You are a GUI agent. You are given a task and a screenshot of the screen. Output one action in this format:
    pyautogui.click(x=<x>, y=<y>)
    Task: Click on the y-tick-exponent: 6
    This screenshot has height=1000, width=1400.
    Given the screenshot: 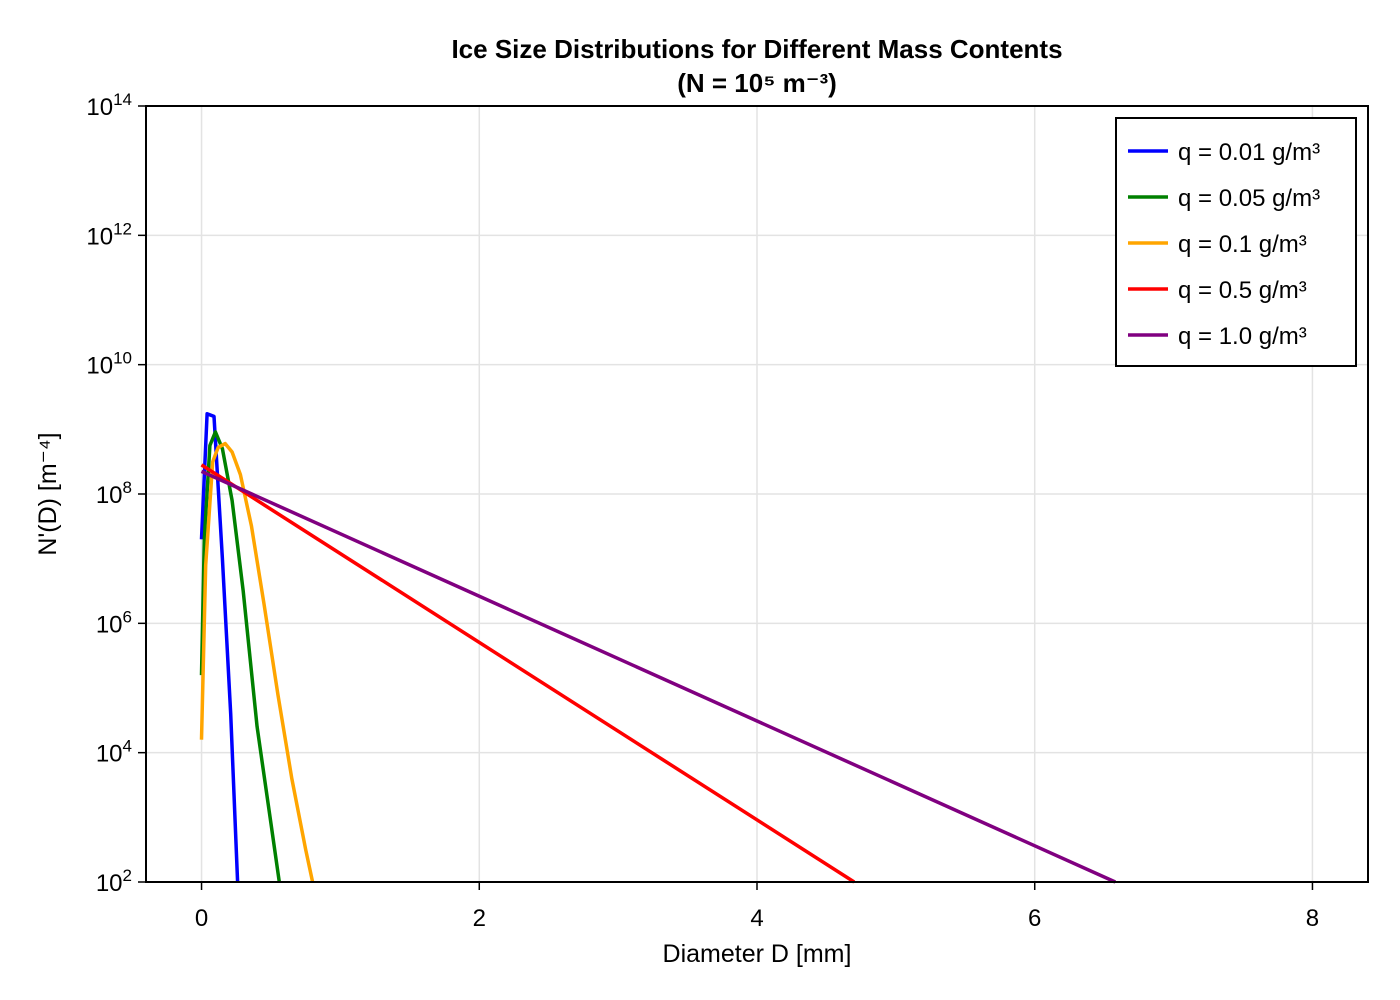 What is the action you would take?
    pyautogui.click(x=127, y=616)
    